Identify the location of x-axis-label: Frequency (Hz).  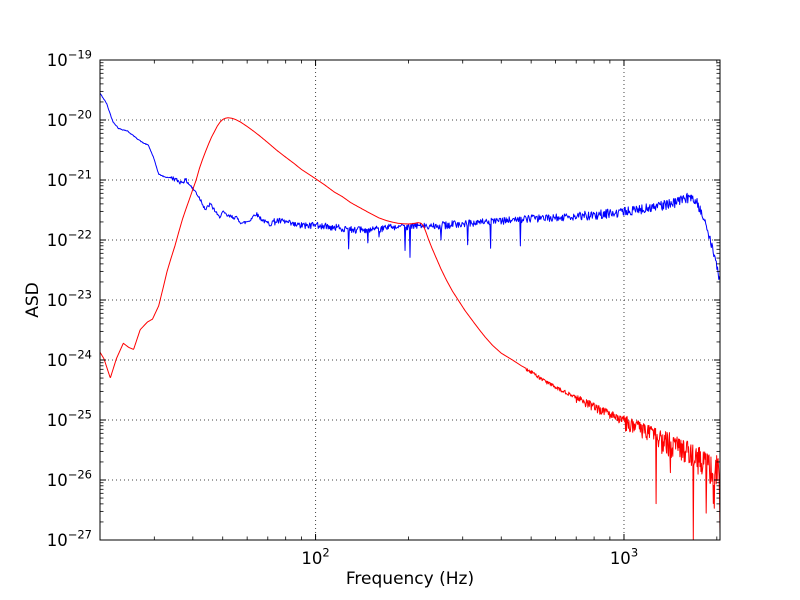
(410, 579).